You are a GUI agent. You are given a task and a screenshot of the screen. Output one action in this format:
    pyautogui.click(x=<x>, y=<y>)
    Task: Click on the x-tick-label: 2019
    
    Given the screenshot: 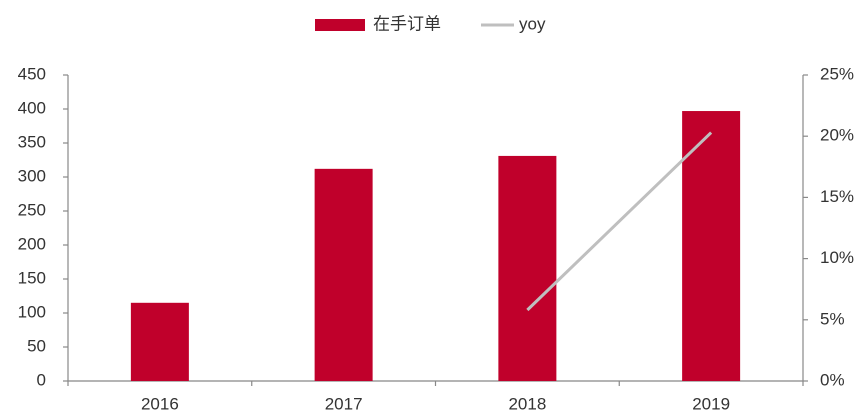 What is the action you would take?
    pyautogui.click(x=711, y=403)
    